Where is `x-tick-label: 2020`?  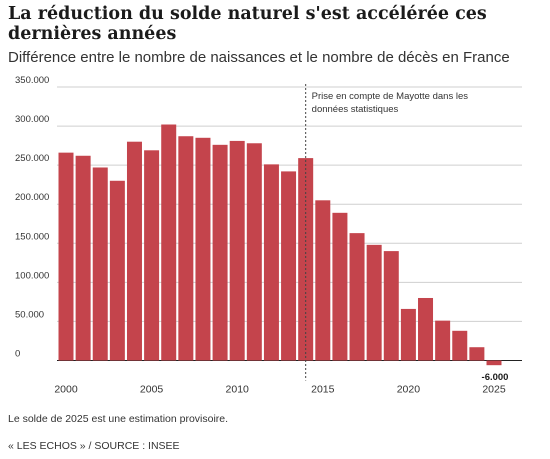
x-tick-label: 2020 is located at coordinates (409, 390).